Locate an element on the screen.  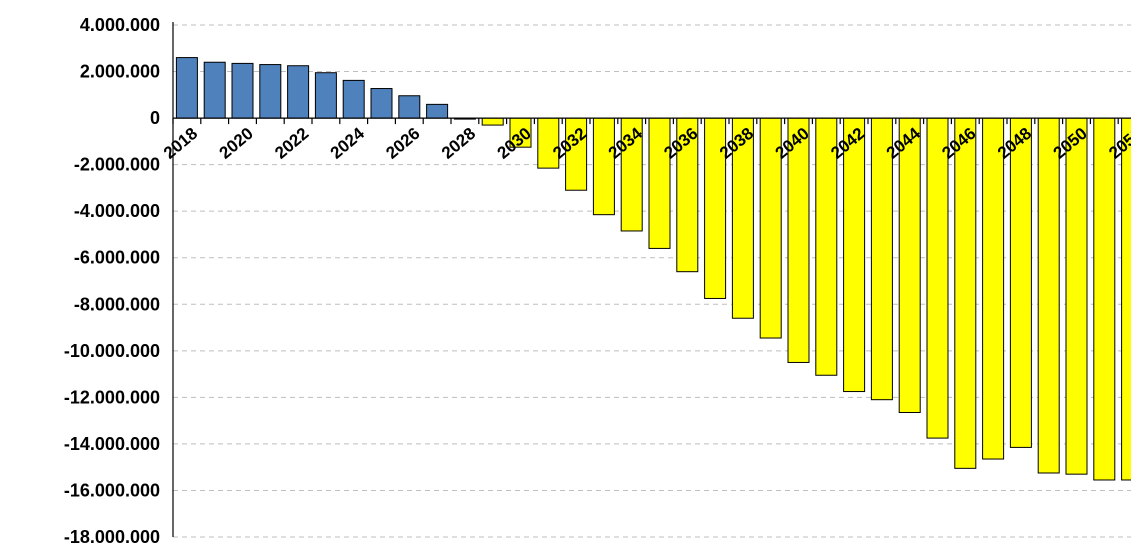
y-tick-label: -16.000.000 is located at coordinates (112, 490).